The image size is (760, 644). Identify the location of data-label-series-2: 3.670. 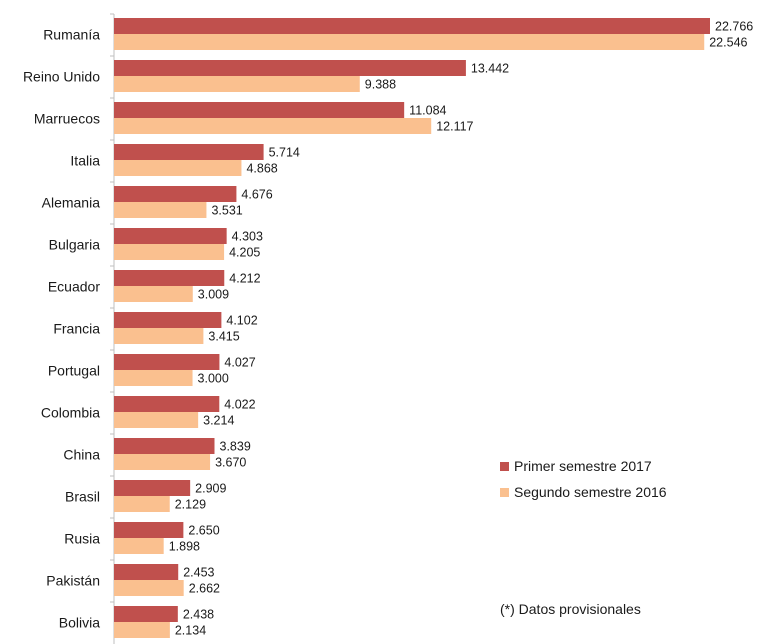
(230, 462).